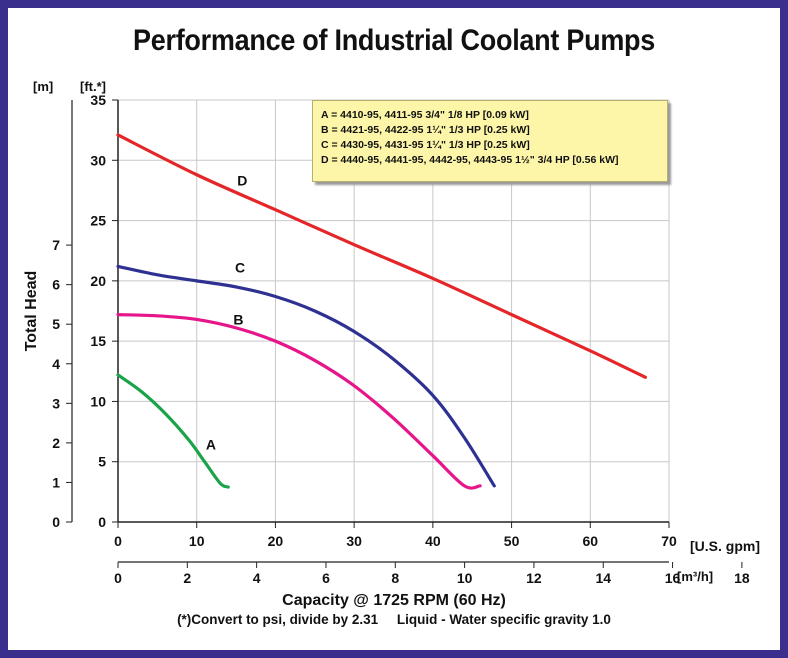 The width and height of the screenshot is (788, 658). What do you see at coordinates (98, 401) in the screenshot?
I see `y-tick-label-2: 10` at bounding box center [98, 401].